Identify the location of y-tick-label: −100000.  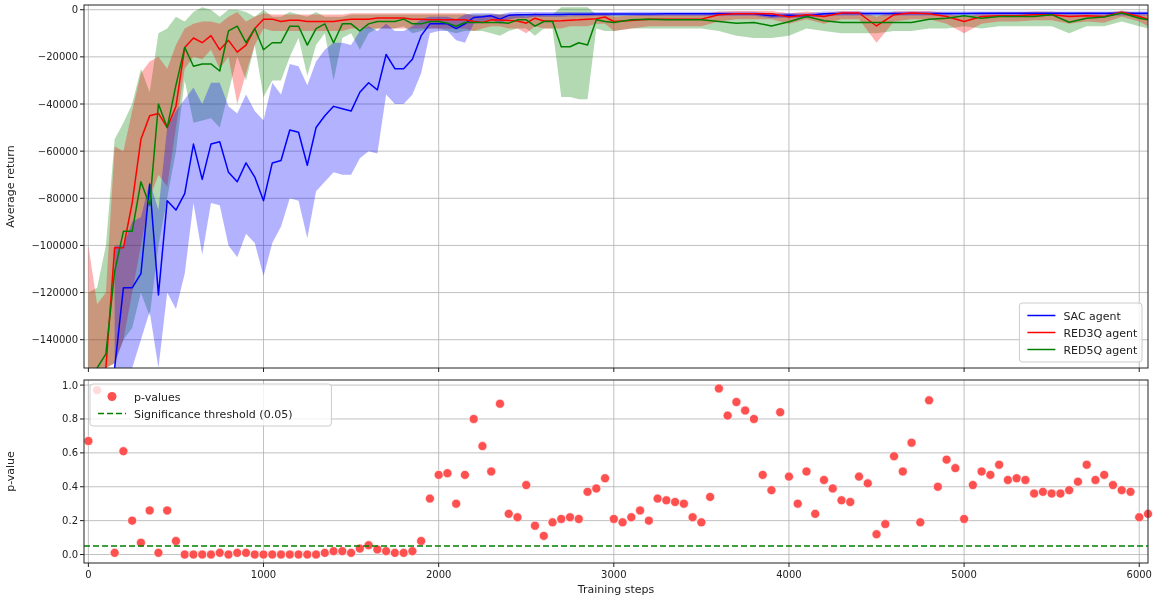
(54, 245).